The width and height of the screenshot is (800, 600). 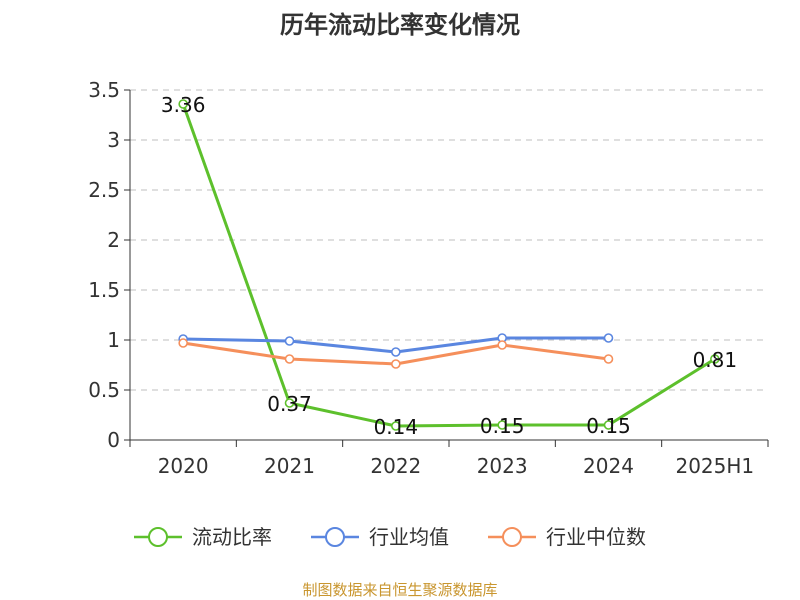 What do you see at coordinates (104, 390) in the screenshot?
I see `y-tick-label: 0.5` at bounding box center [104, 390].